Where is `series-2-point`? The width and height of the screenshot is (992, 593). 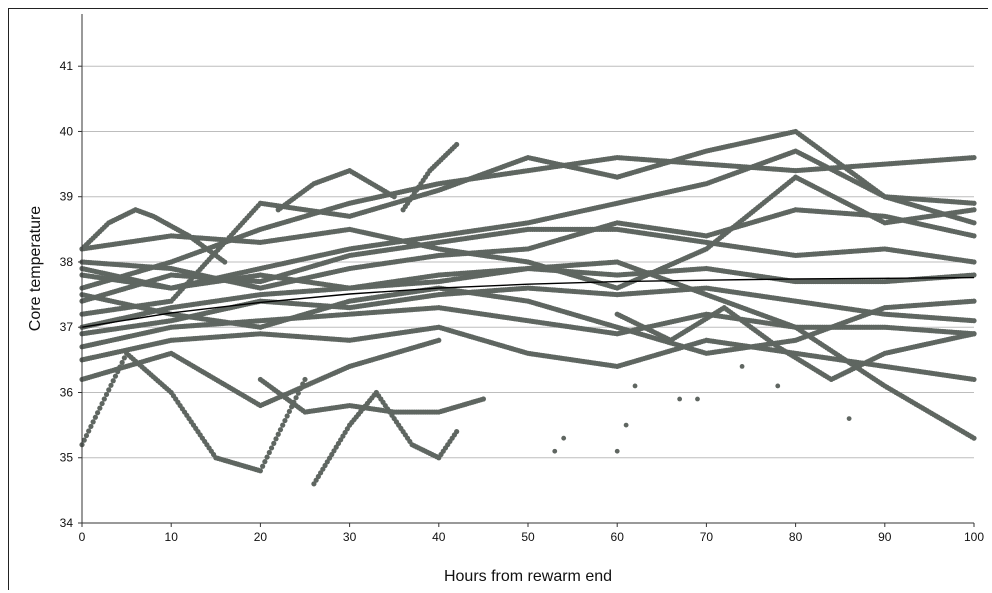 series-2-point is located at coordinates (974, 223).